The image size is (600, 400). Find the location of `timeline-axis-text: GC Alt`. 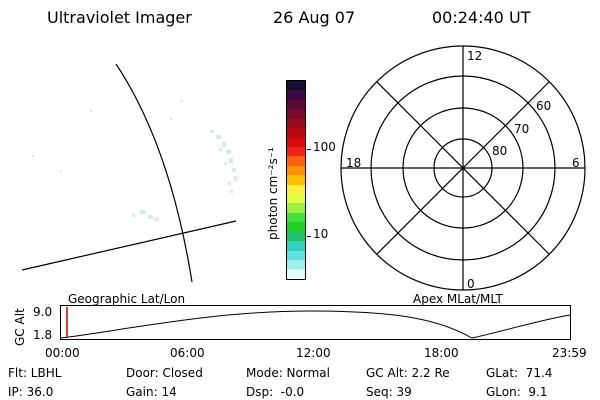

timeline-axis-text: GC Alt is located at coordinates (20, 327).